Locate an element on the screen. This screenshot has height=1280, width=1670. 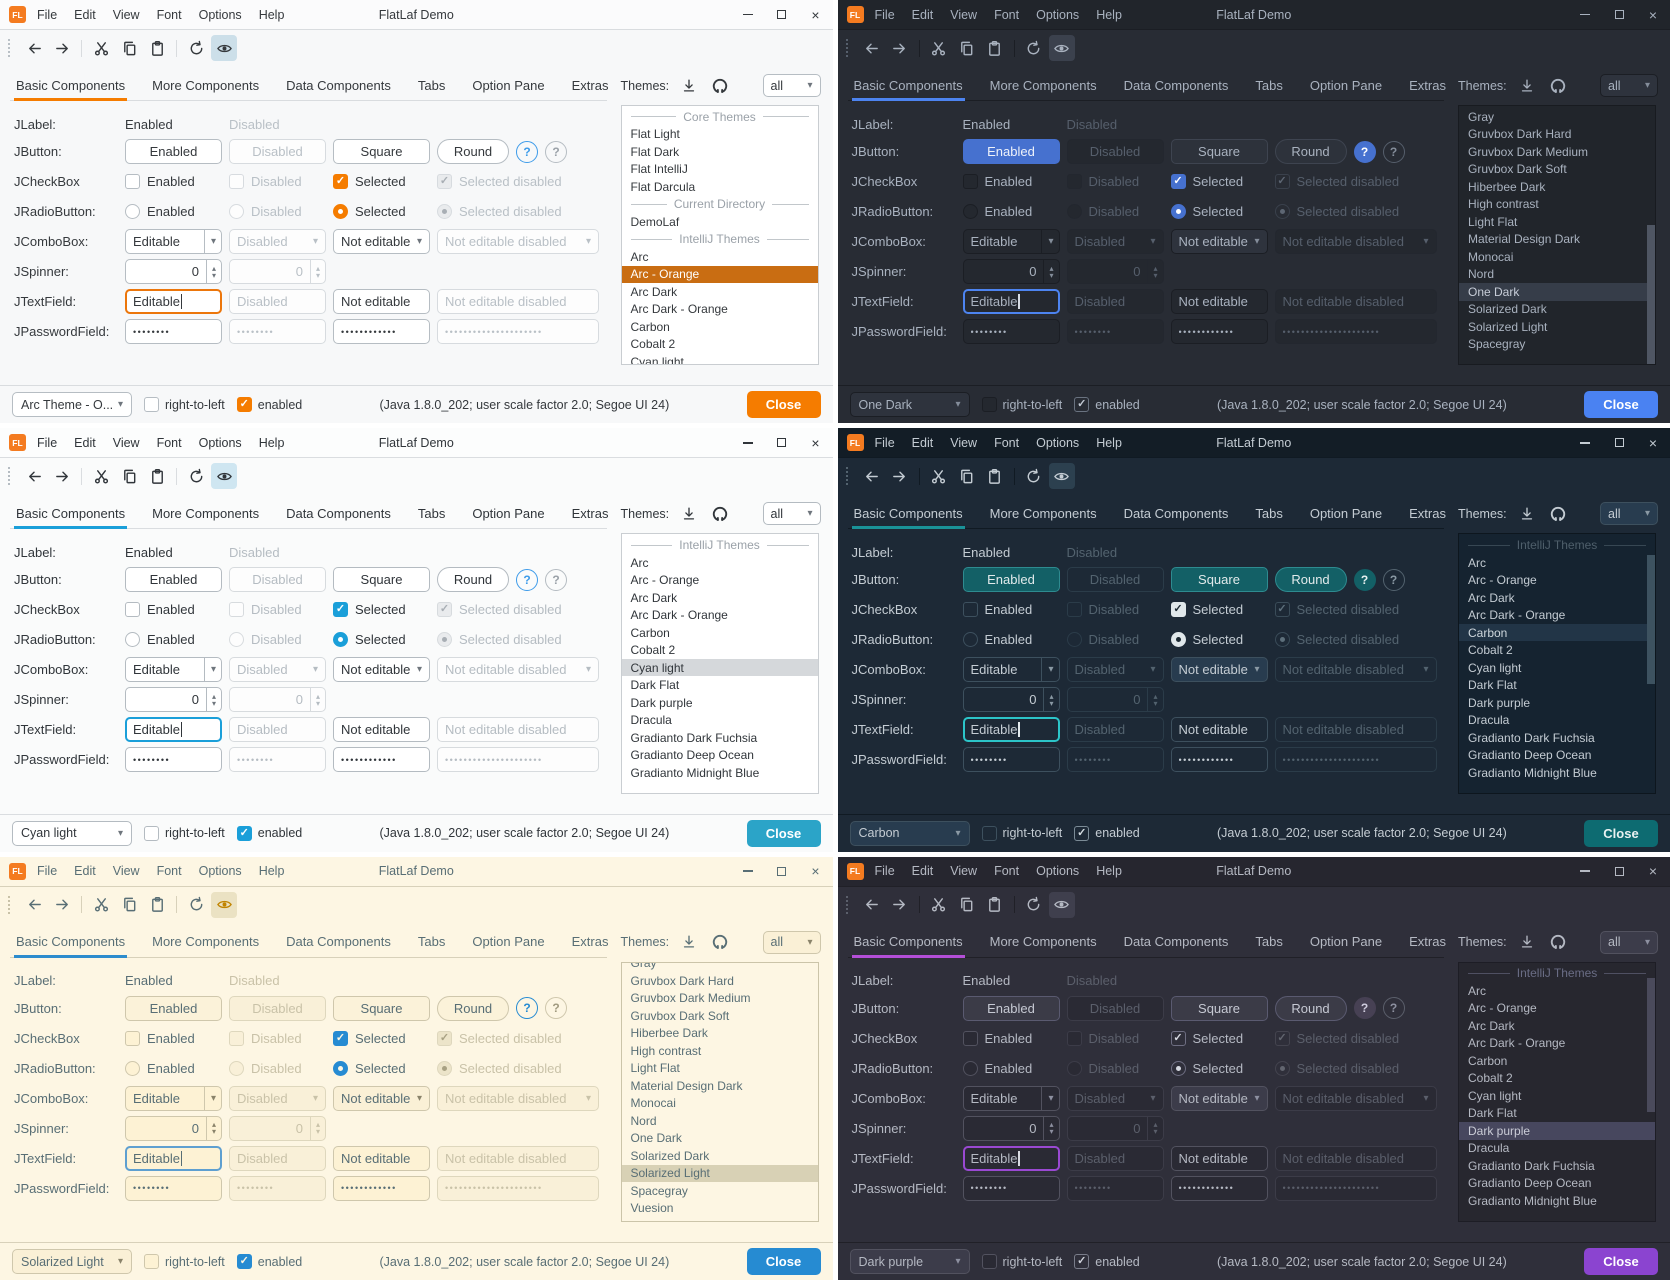
theme-item-gray: Gray is located at coordinates (1481, 116).